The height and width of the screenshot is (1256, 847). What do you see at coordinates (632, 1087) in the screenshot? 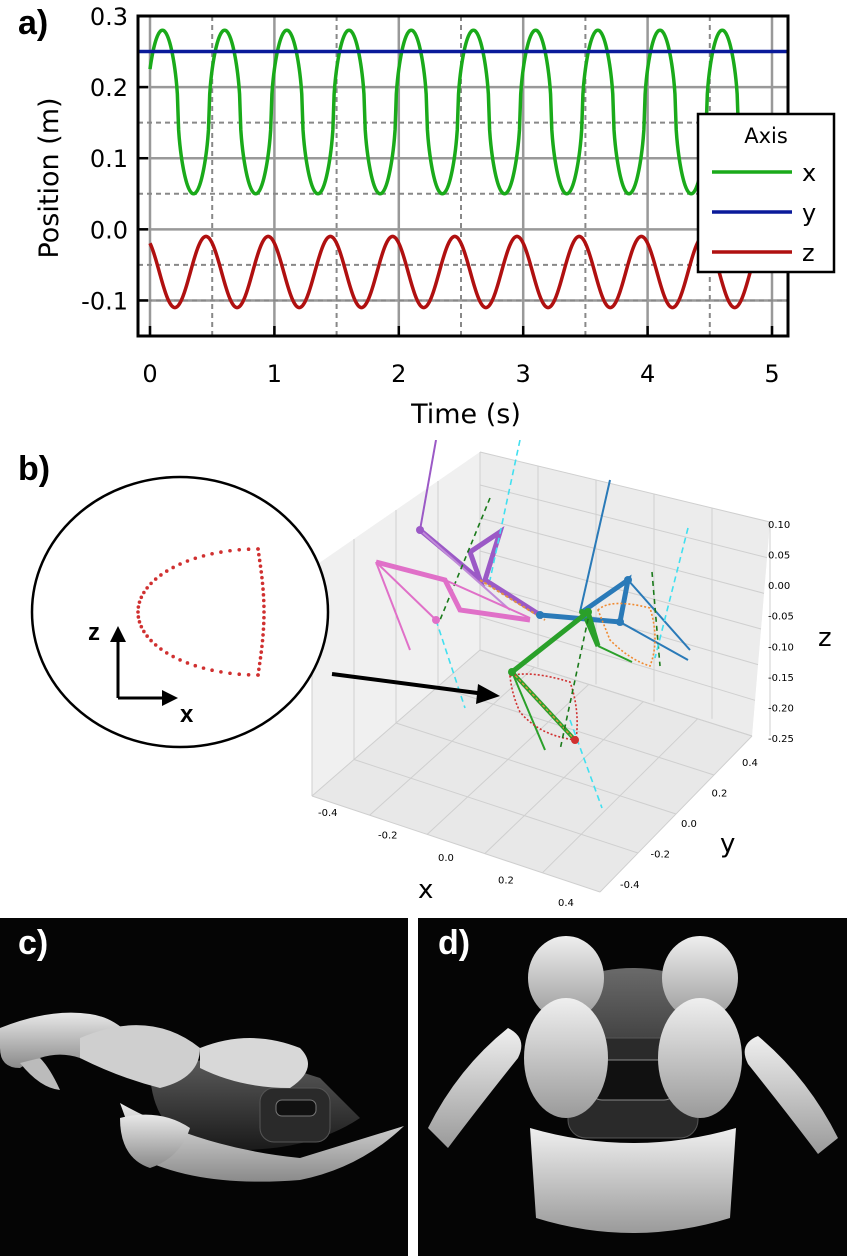
I see `robot-render-front-view: d)` at bounding box center [632, 1087].